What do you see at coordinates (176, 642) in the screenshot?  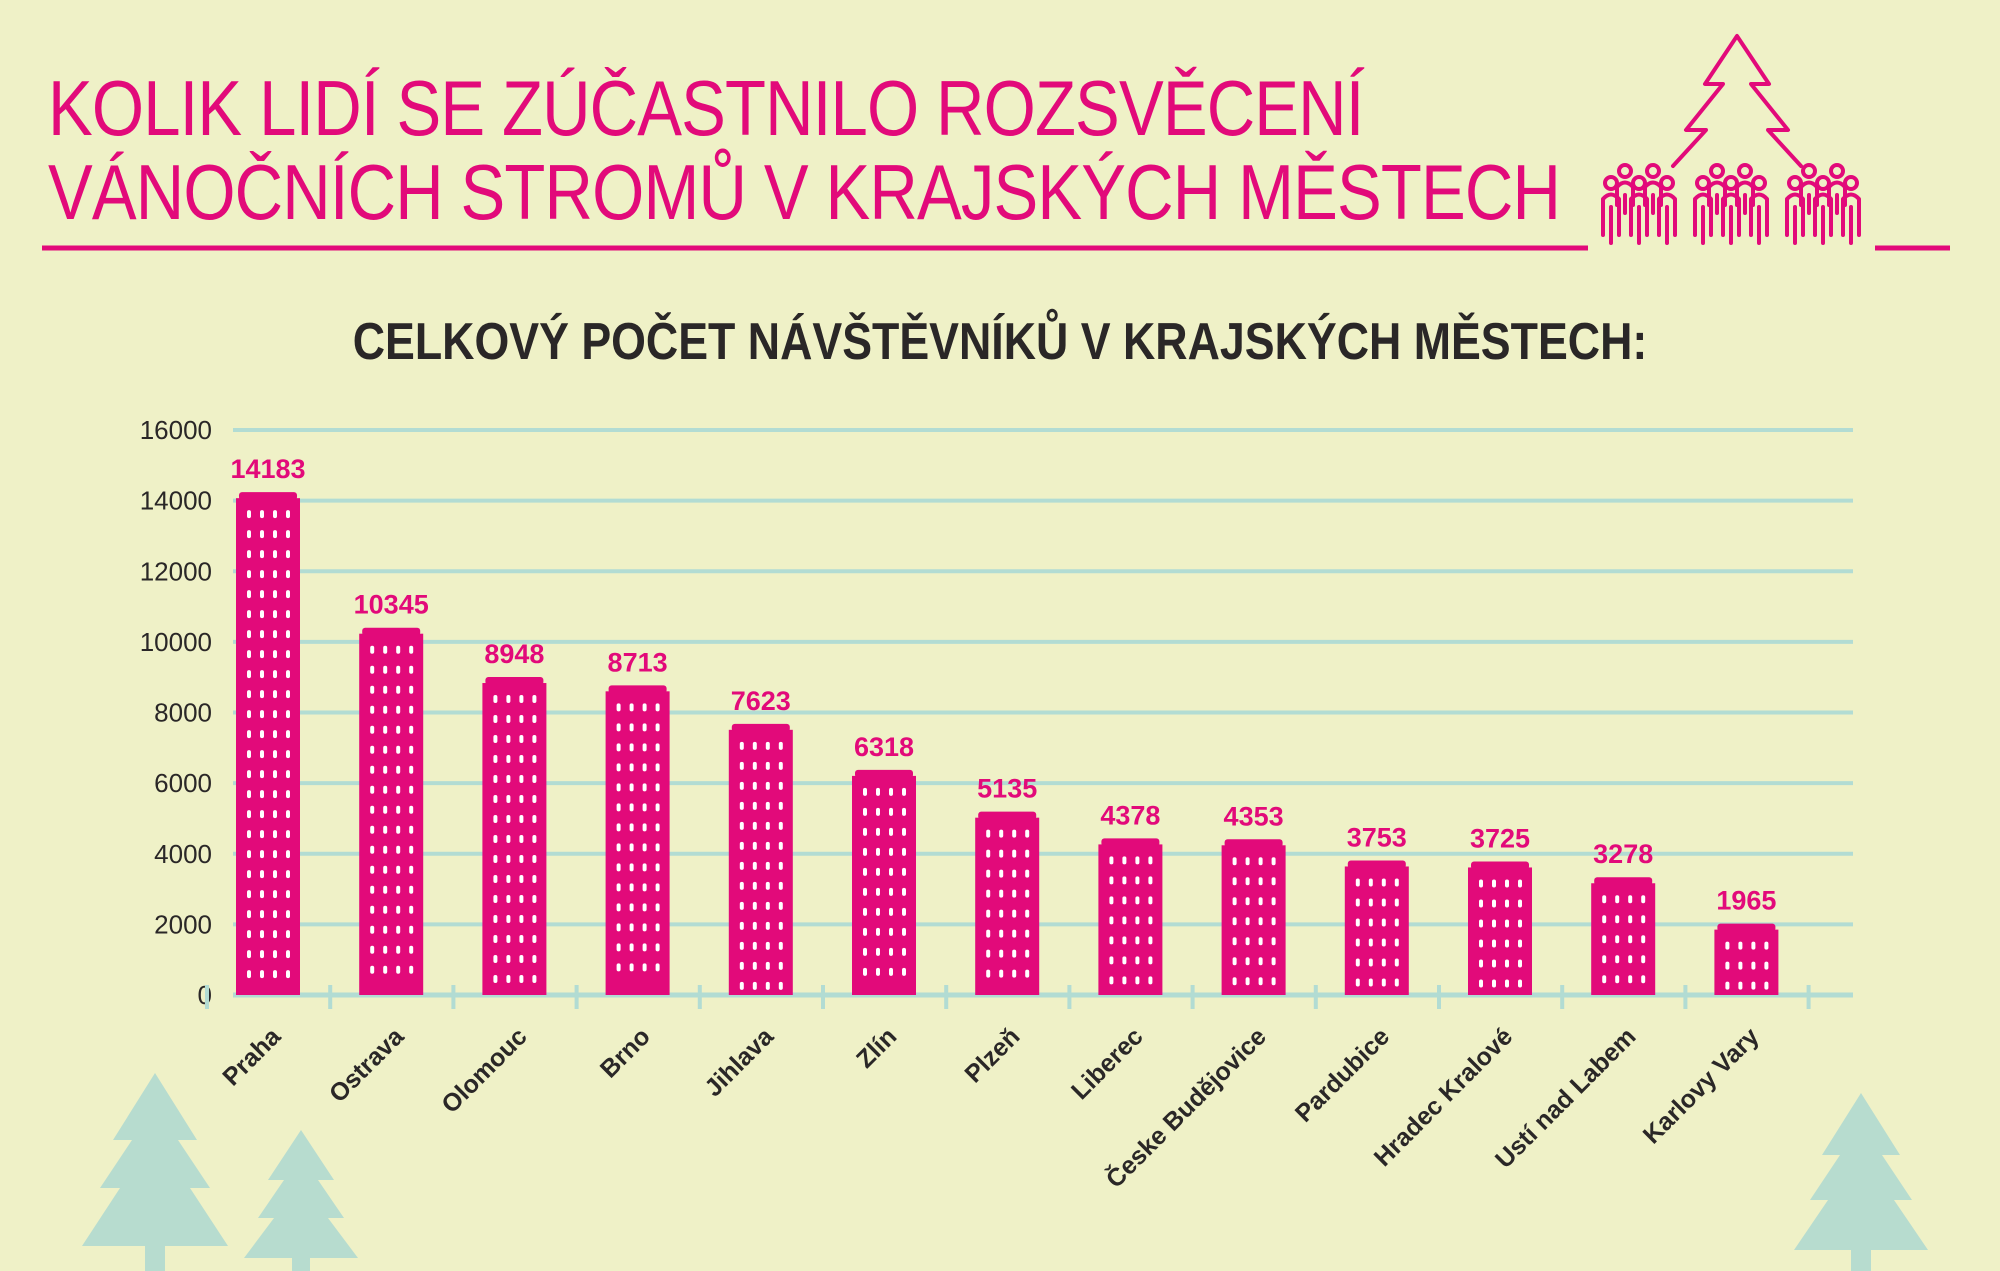 I see `y-tick-label: 10000` at bounding box center [176, 642].